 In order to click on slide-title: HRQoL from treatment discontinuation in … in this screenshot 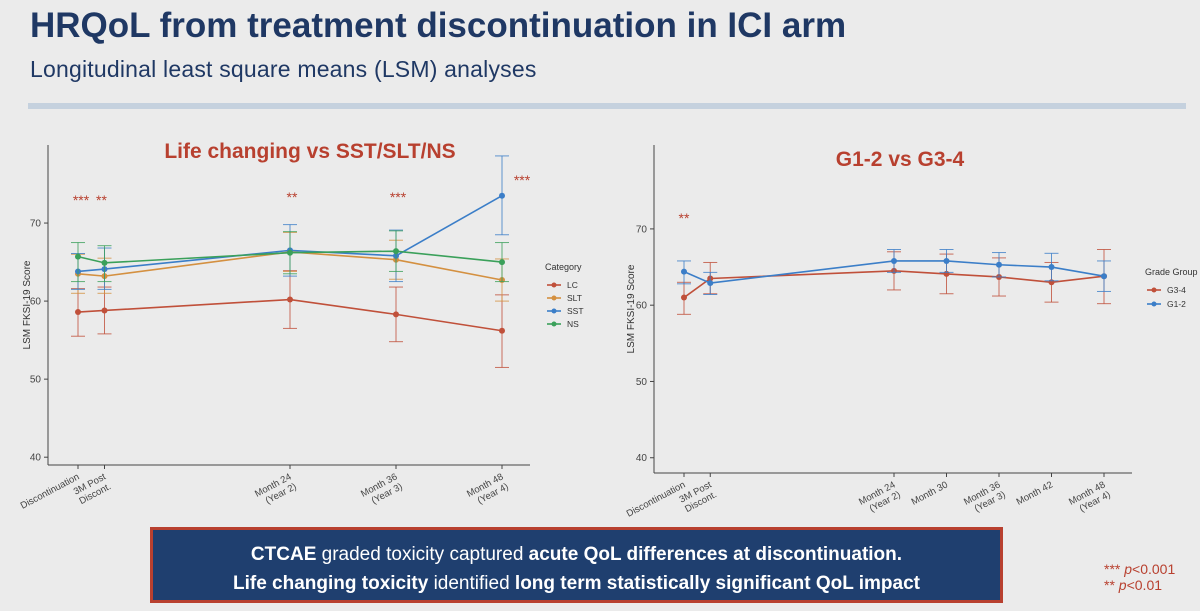, I will do `click(438, 25)`.